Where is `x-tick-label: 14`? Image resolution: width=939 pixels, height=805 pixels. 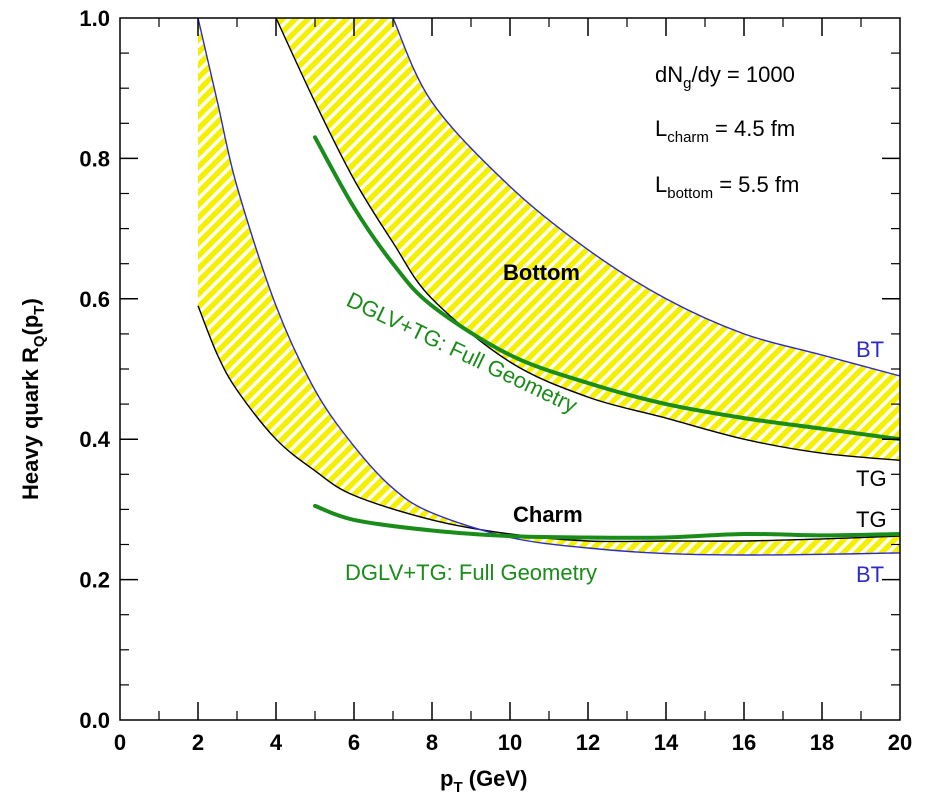 x-tick-label: 14 is located at coordinates (666, 742).